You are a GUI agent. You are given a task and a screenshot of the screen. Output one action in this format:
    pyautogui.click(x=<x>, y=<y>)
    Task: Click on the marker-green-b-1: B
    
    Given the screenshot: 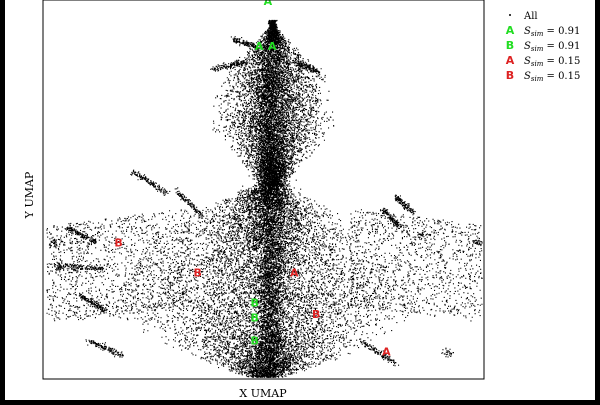 What is the action you would take?
    pyautogui.click(x=255, y=303)
    